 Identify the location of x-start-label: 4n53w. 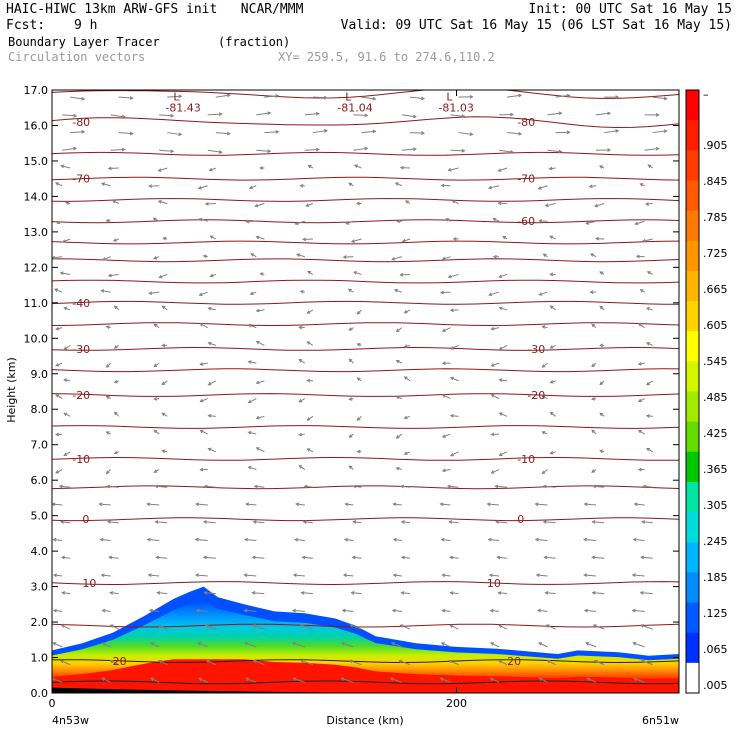
(70, 720).